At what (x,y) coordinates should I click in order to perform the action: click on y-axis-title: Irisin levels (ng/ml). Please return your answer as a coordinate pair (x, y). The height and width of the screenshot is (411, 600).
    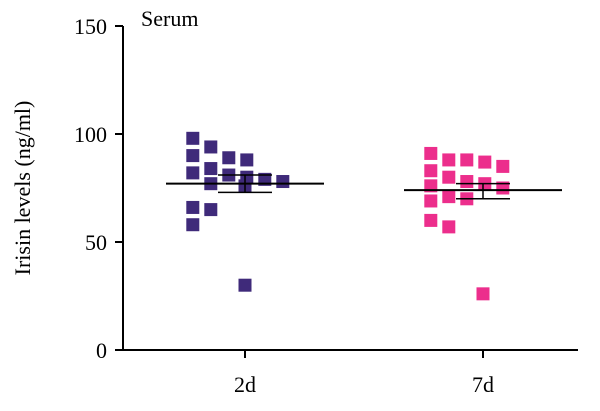
    Looking at the image, I should click on (22, 188).